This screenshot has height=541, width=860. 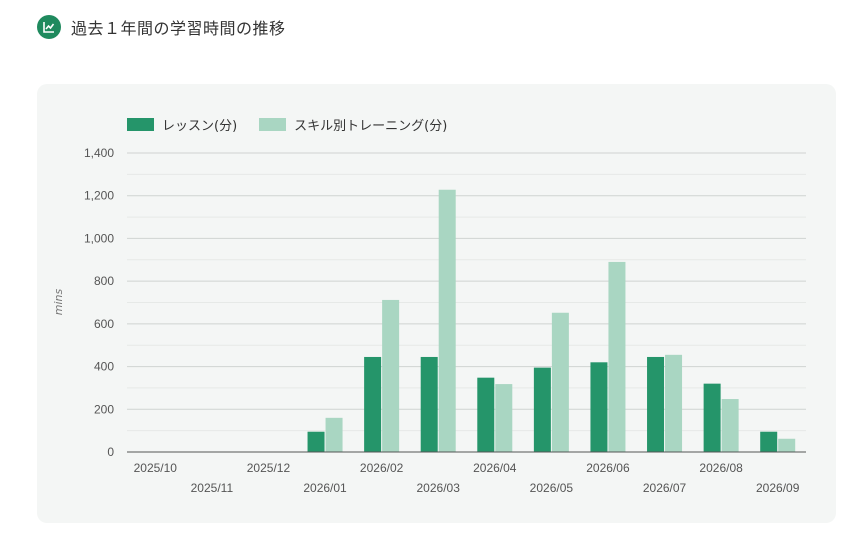 I want to click on legend-item-skill-training: スキル別トレーニング(分), so click(x=353, y=124).